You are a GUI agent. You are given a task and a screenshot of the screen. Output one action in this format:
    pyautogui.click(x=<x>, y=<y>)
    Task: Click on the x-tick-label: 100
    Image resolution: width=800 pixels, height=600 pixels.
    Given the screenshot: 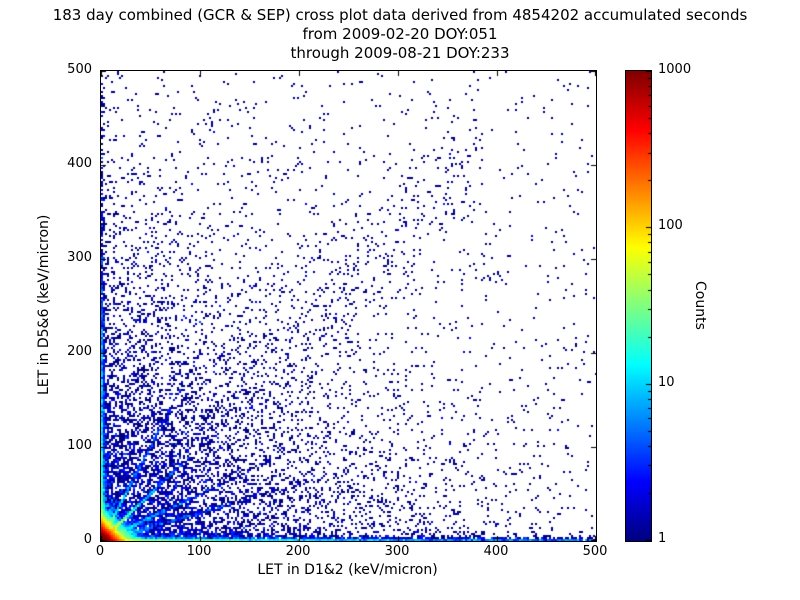 What is the action you would take?
    pyautogui.click(x=199, y=551)
    